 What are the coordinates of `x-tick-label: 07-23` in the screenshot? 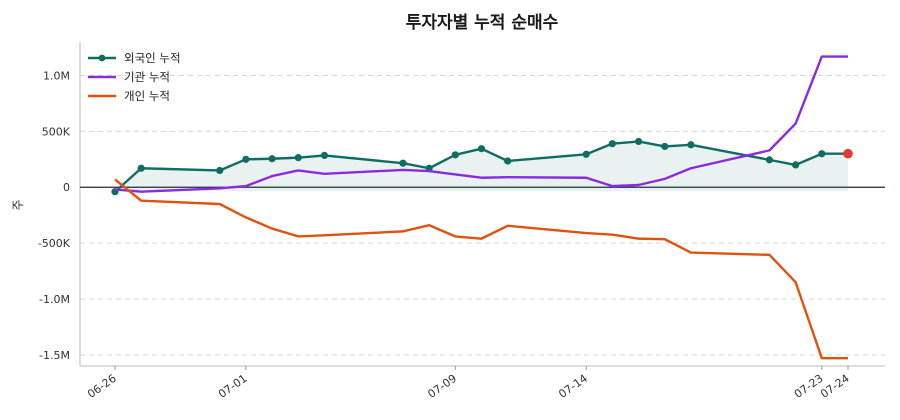 It's located at (809, 386).